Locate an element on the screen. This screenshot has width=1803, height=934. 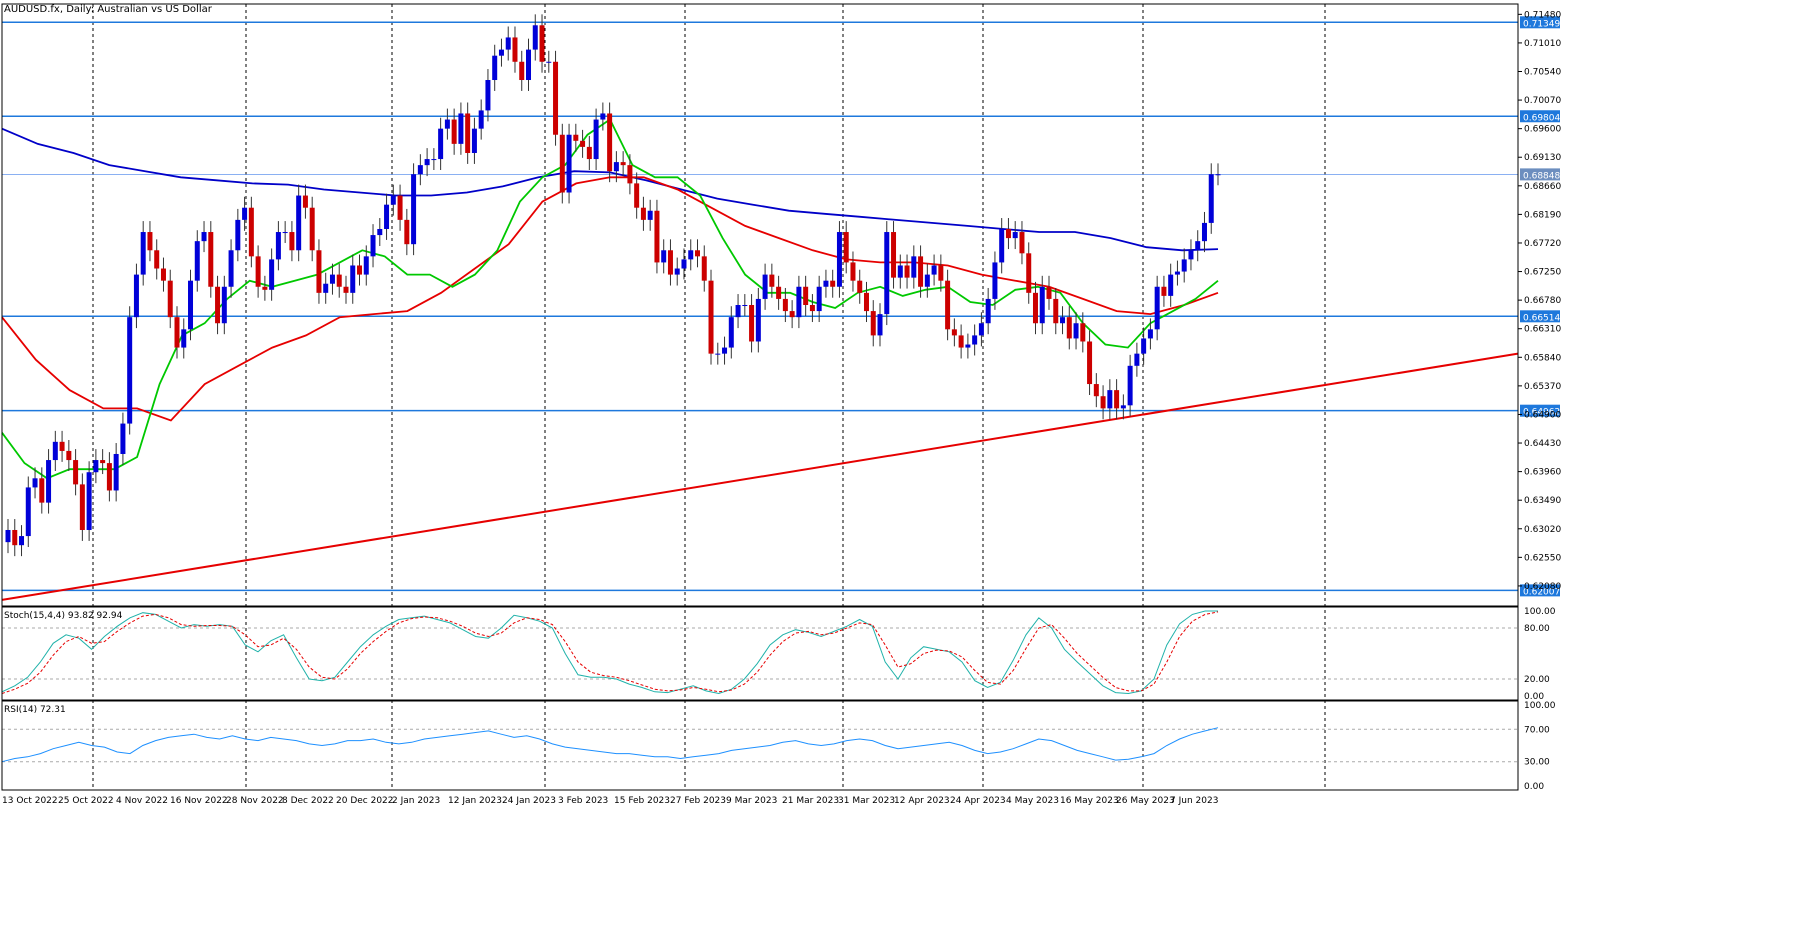
rsi-pane: RSI(14) 72.31 is located at coordinates (759, 734).